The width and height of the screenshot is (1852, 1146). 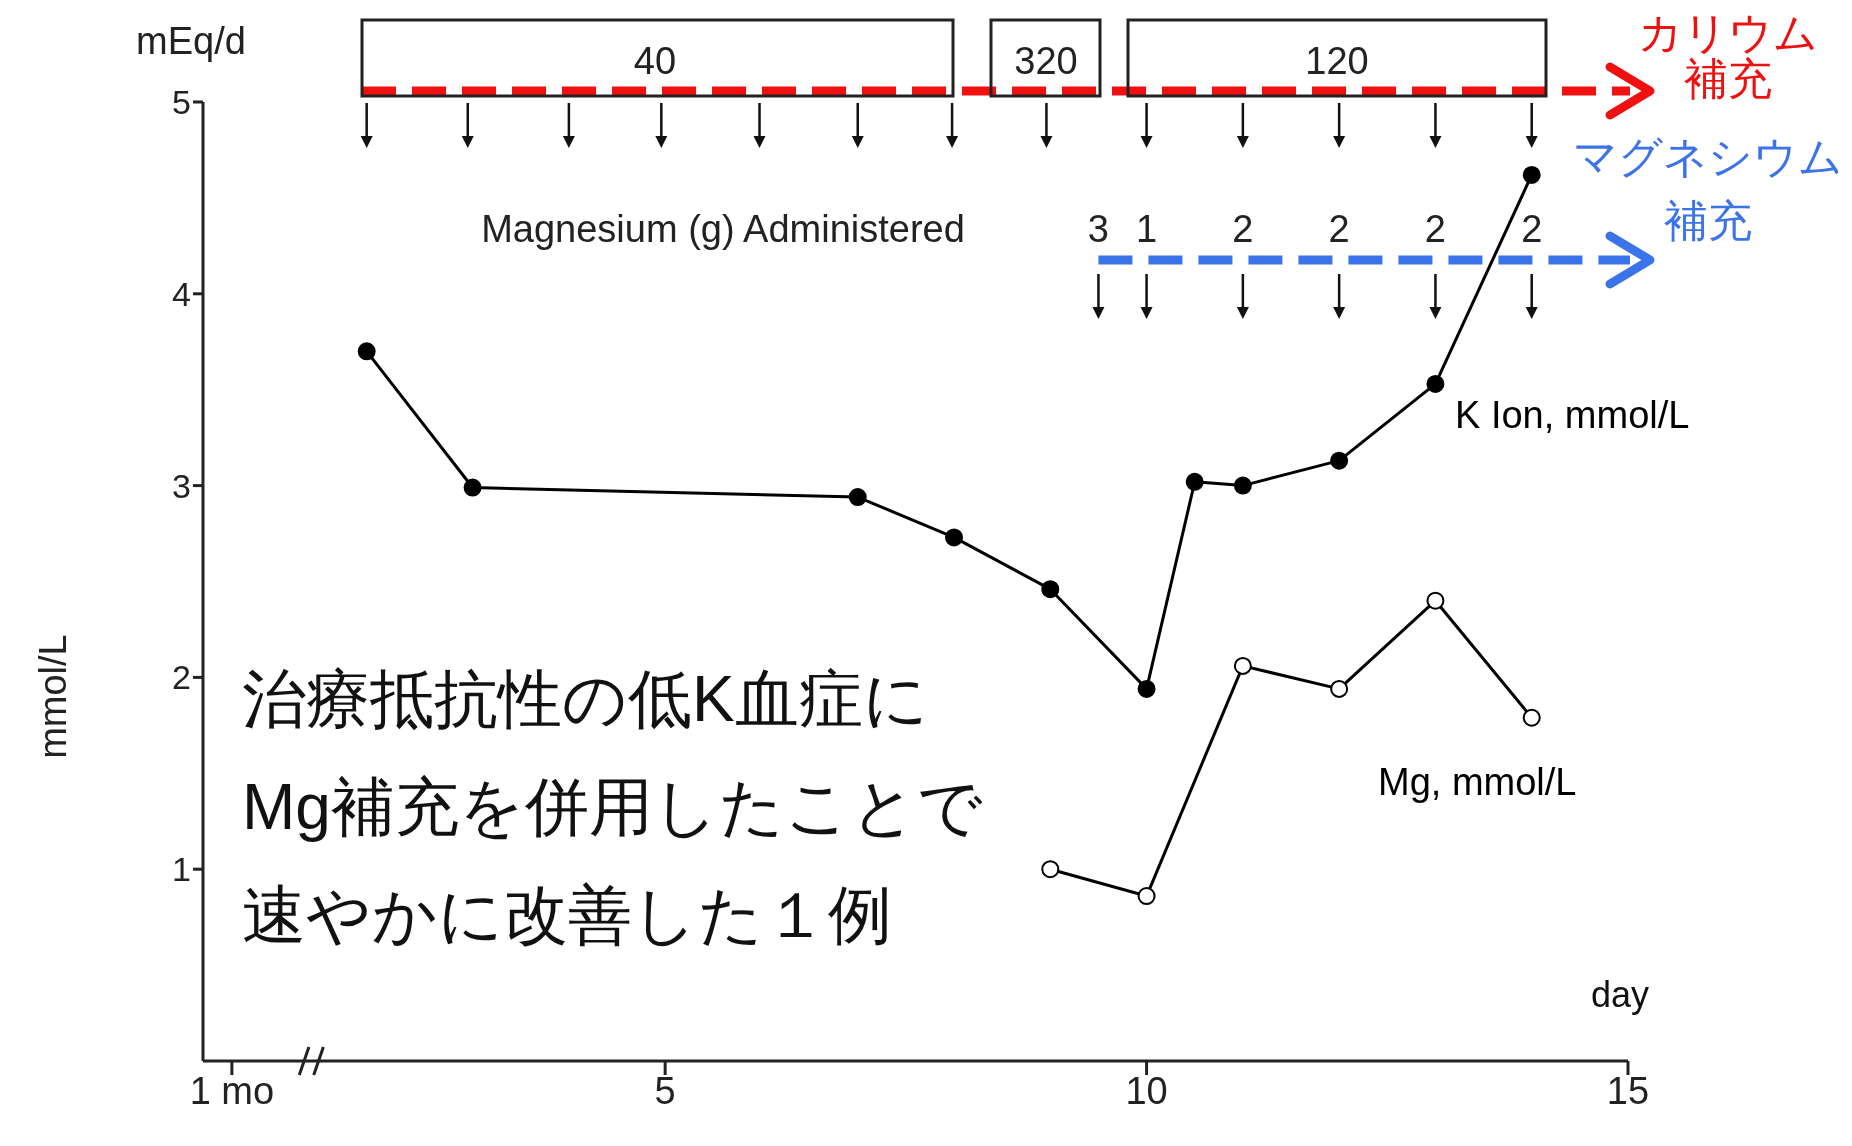 What do you see at coordinates (181, 677) in the screenshot?
I see `y-tick-label: 2` at bounding box center [181, 677].